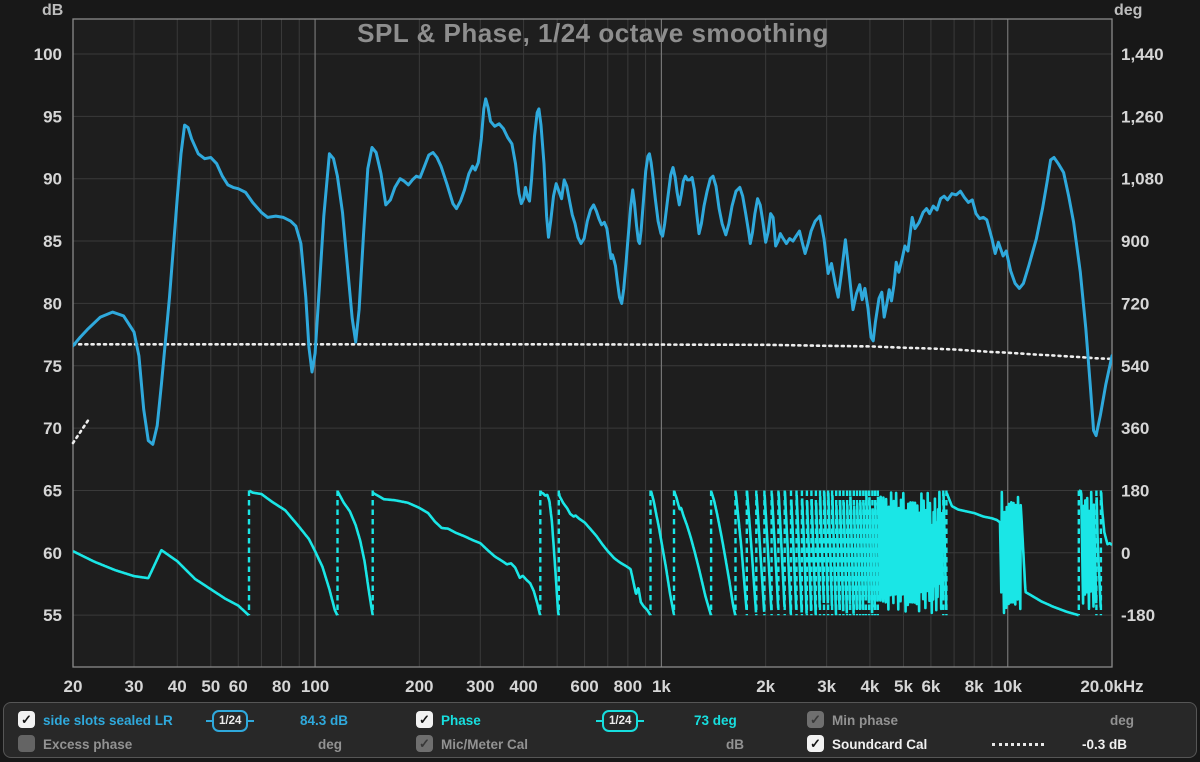 The width and height of the screenshot is (1200, 762). What do you see at coordinates (134, 686) in the screenshot?
I see `freq-tick-label: 30` at bounding box center [134, 686].